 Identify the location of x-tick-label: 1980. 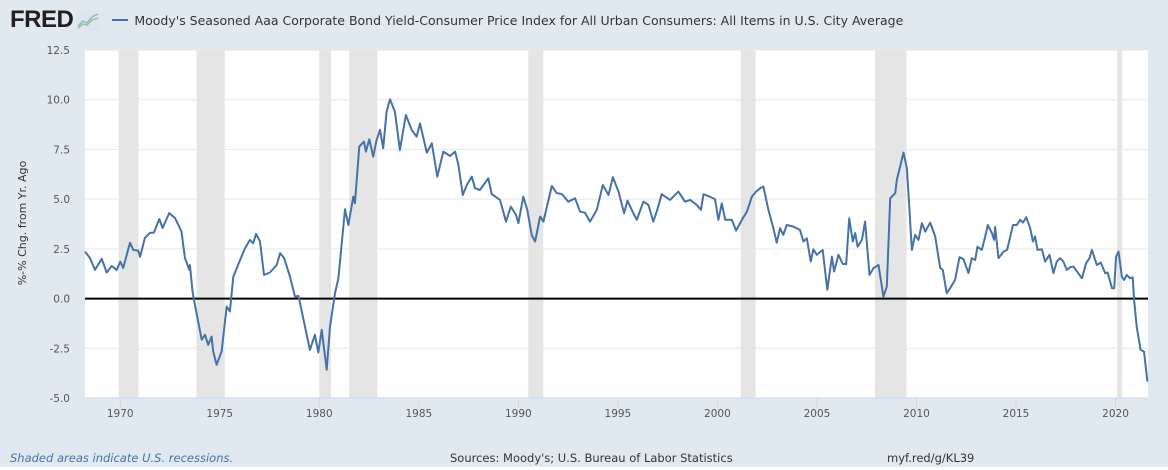
(319, 414).